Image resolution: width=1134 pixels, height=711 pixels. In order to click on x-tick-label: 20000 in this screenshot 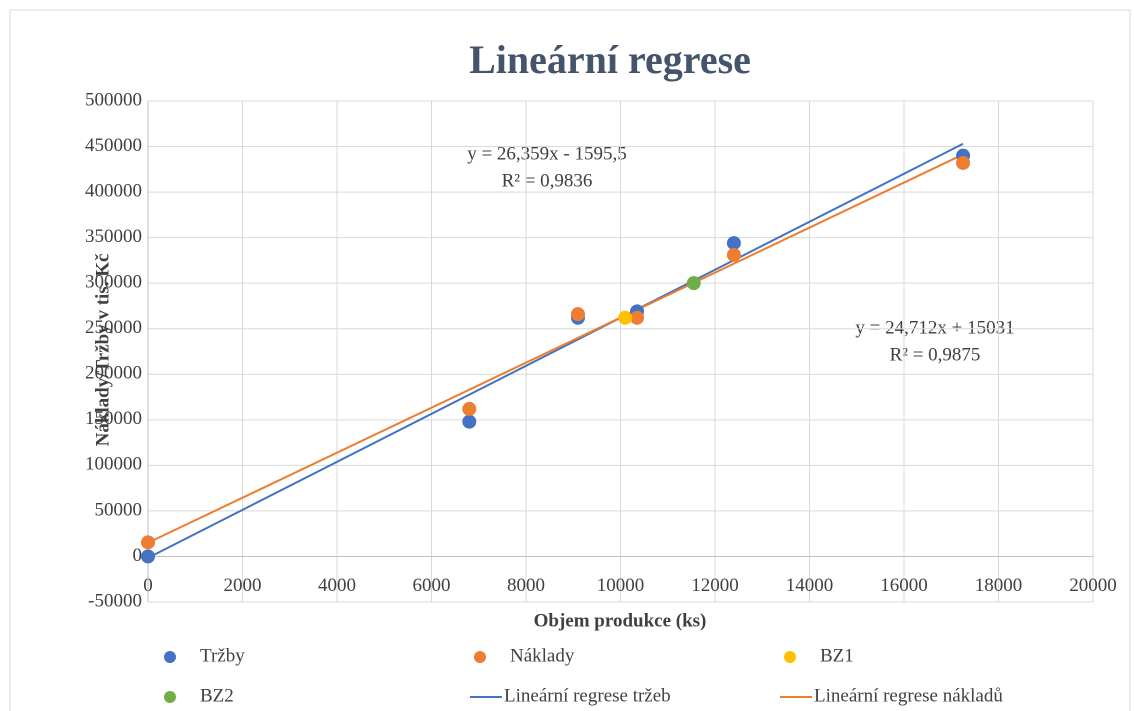, I will do `click(1093, 585)`.